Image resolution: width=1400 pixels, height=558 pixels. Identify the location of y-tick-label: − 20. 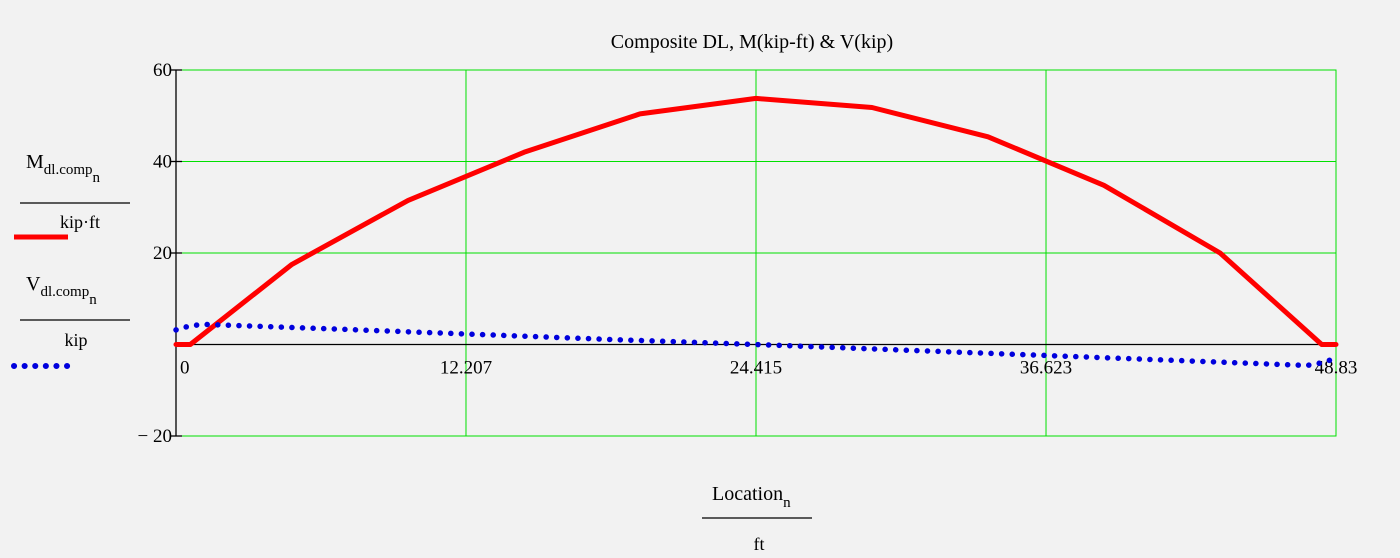
(155, 436).